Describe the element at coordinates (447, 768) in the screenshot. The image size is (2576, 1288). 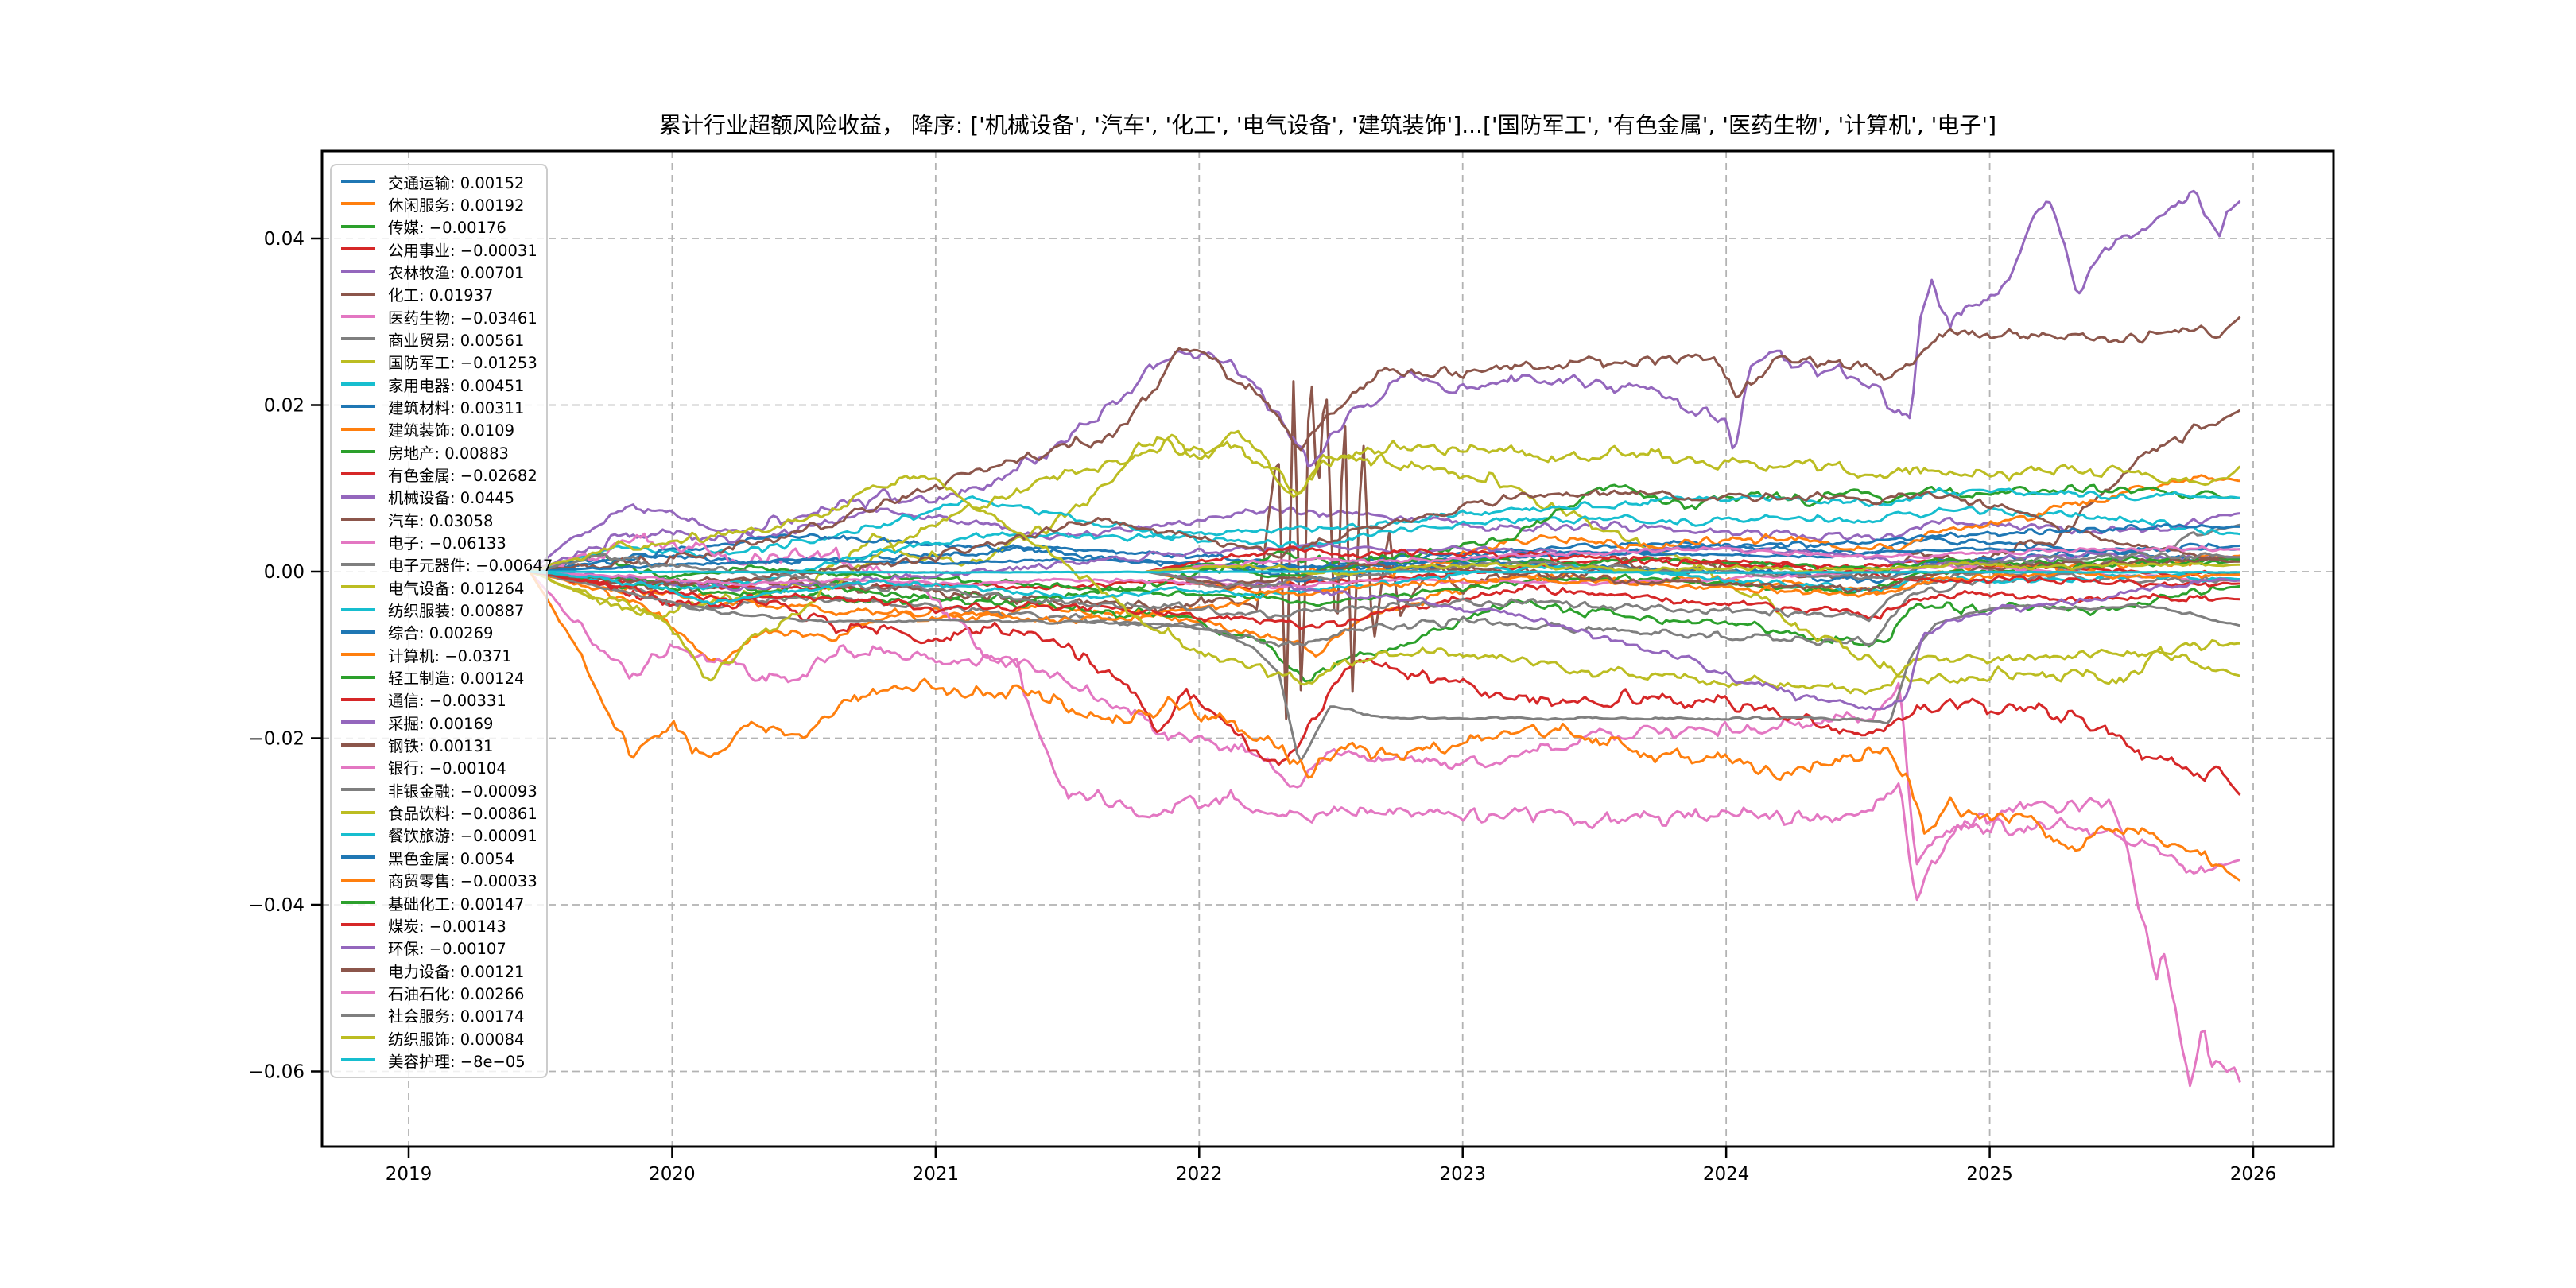
I see `legend-label: 银行: −0.00104` at that location.